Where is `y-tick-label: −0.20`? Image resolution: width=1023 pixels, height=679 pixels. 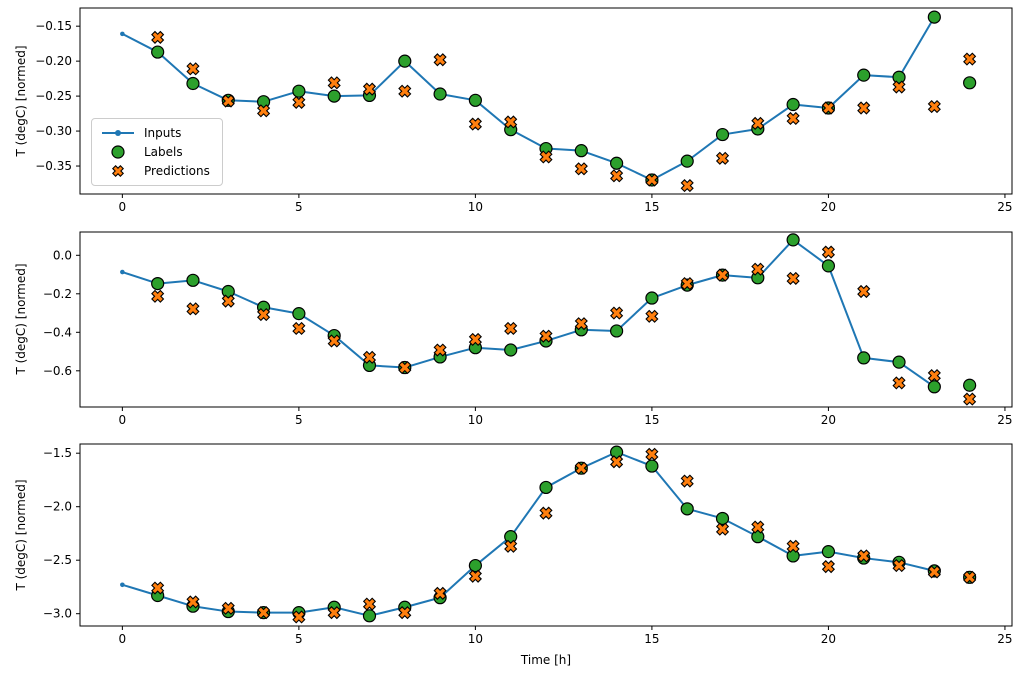
y-tick-label: −0.20 is located at coordinates (53, 61).